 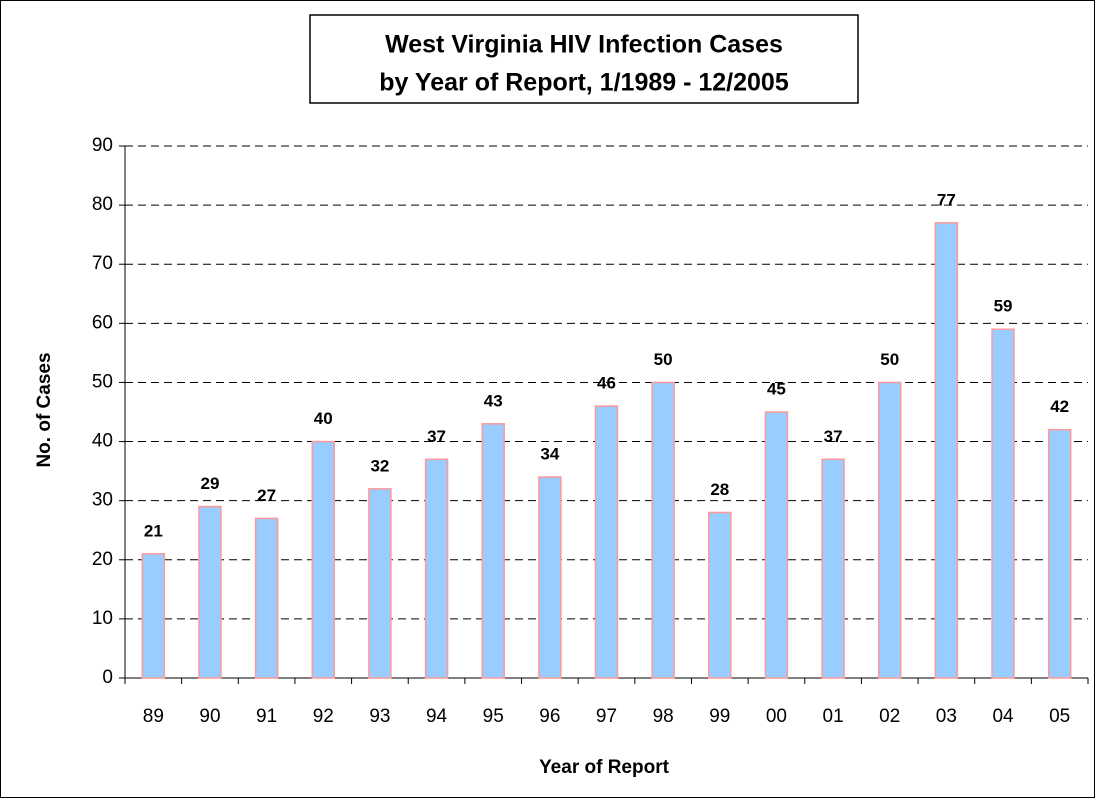 I want to click on x-tick-label: 05, so click(x=1059, y=716).